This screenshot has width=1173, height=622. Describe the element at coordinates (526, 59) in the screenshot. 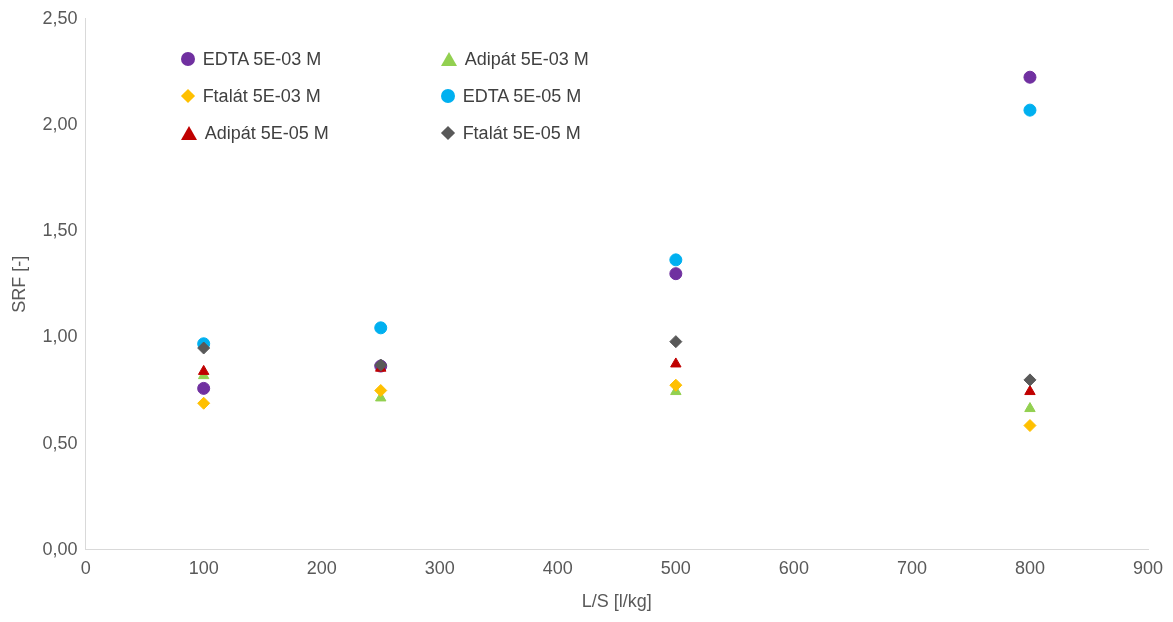

I see `legend-label: Adipát 5E-03 M` at that location.